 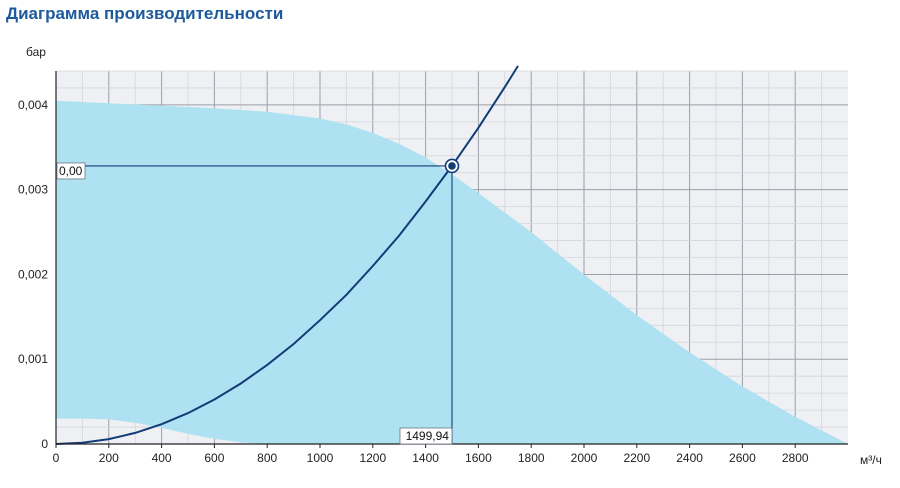 What do you see at coordinates (162, 458) in the screenshot?
I see `x-tick-label: 400` at bounding box center [162, 458].